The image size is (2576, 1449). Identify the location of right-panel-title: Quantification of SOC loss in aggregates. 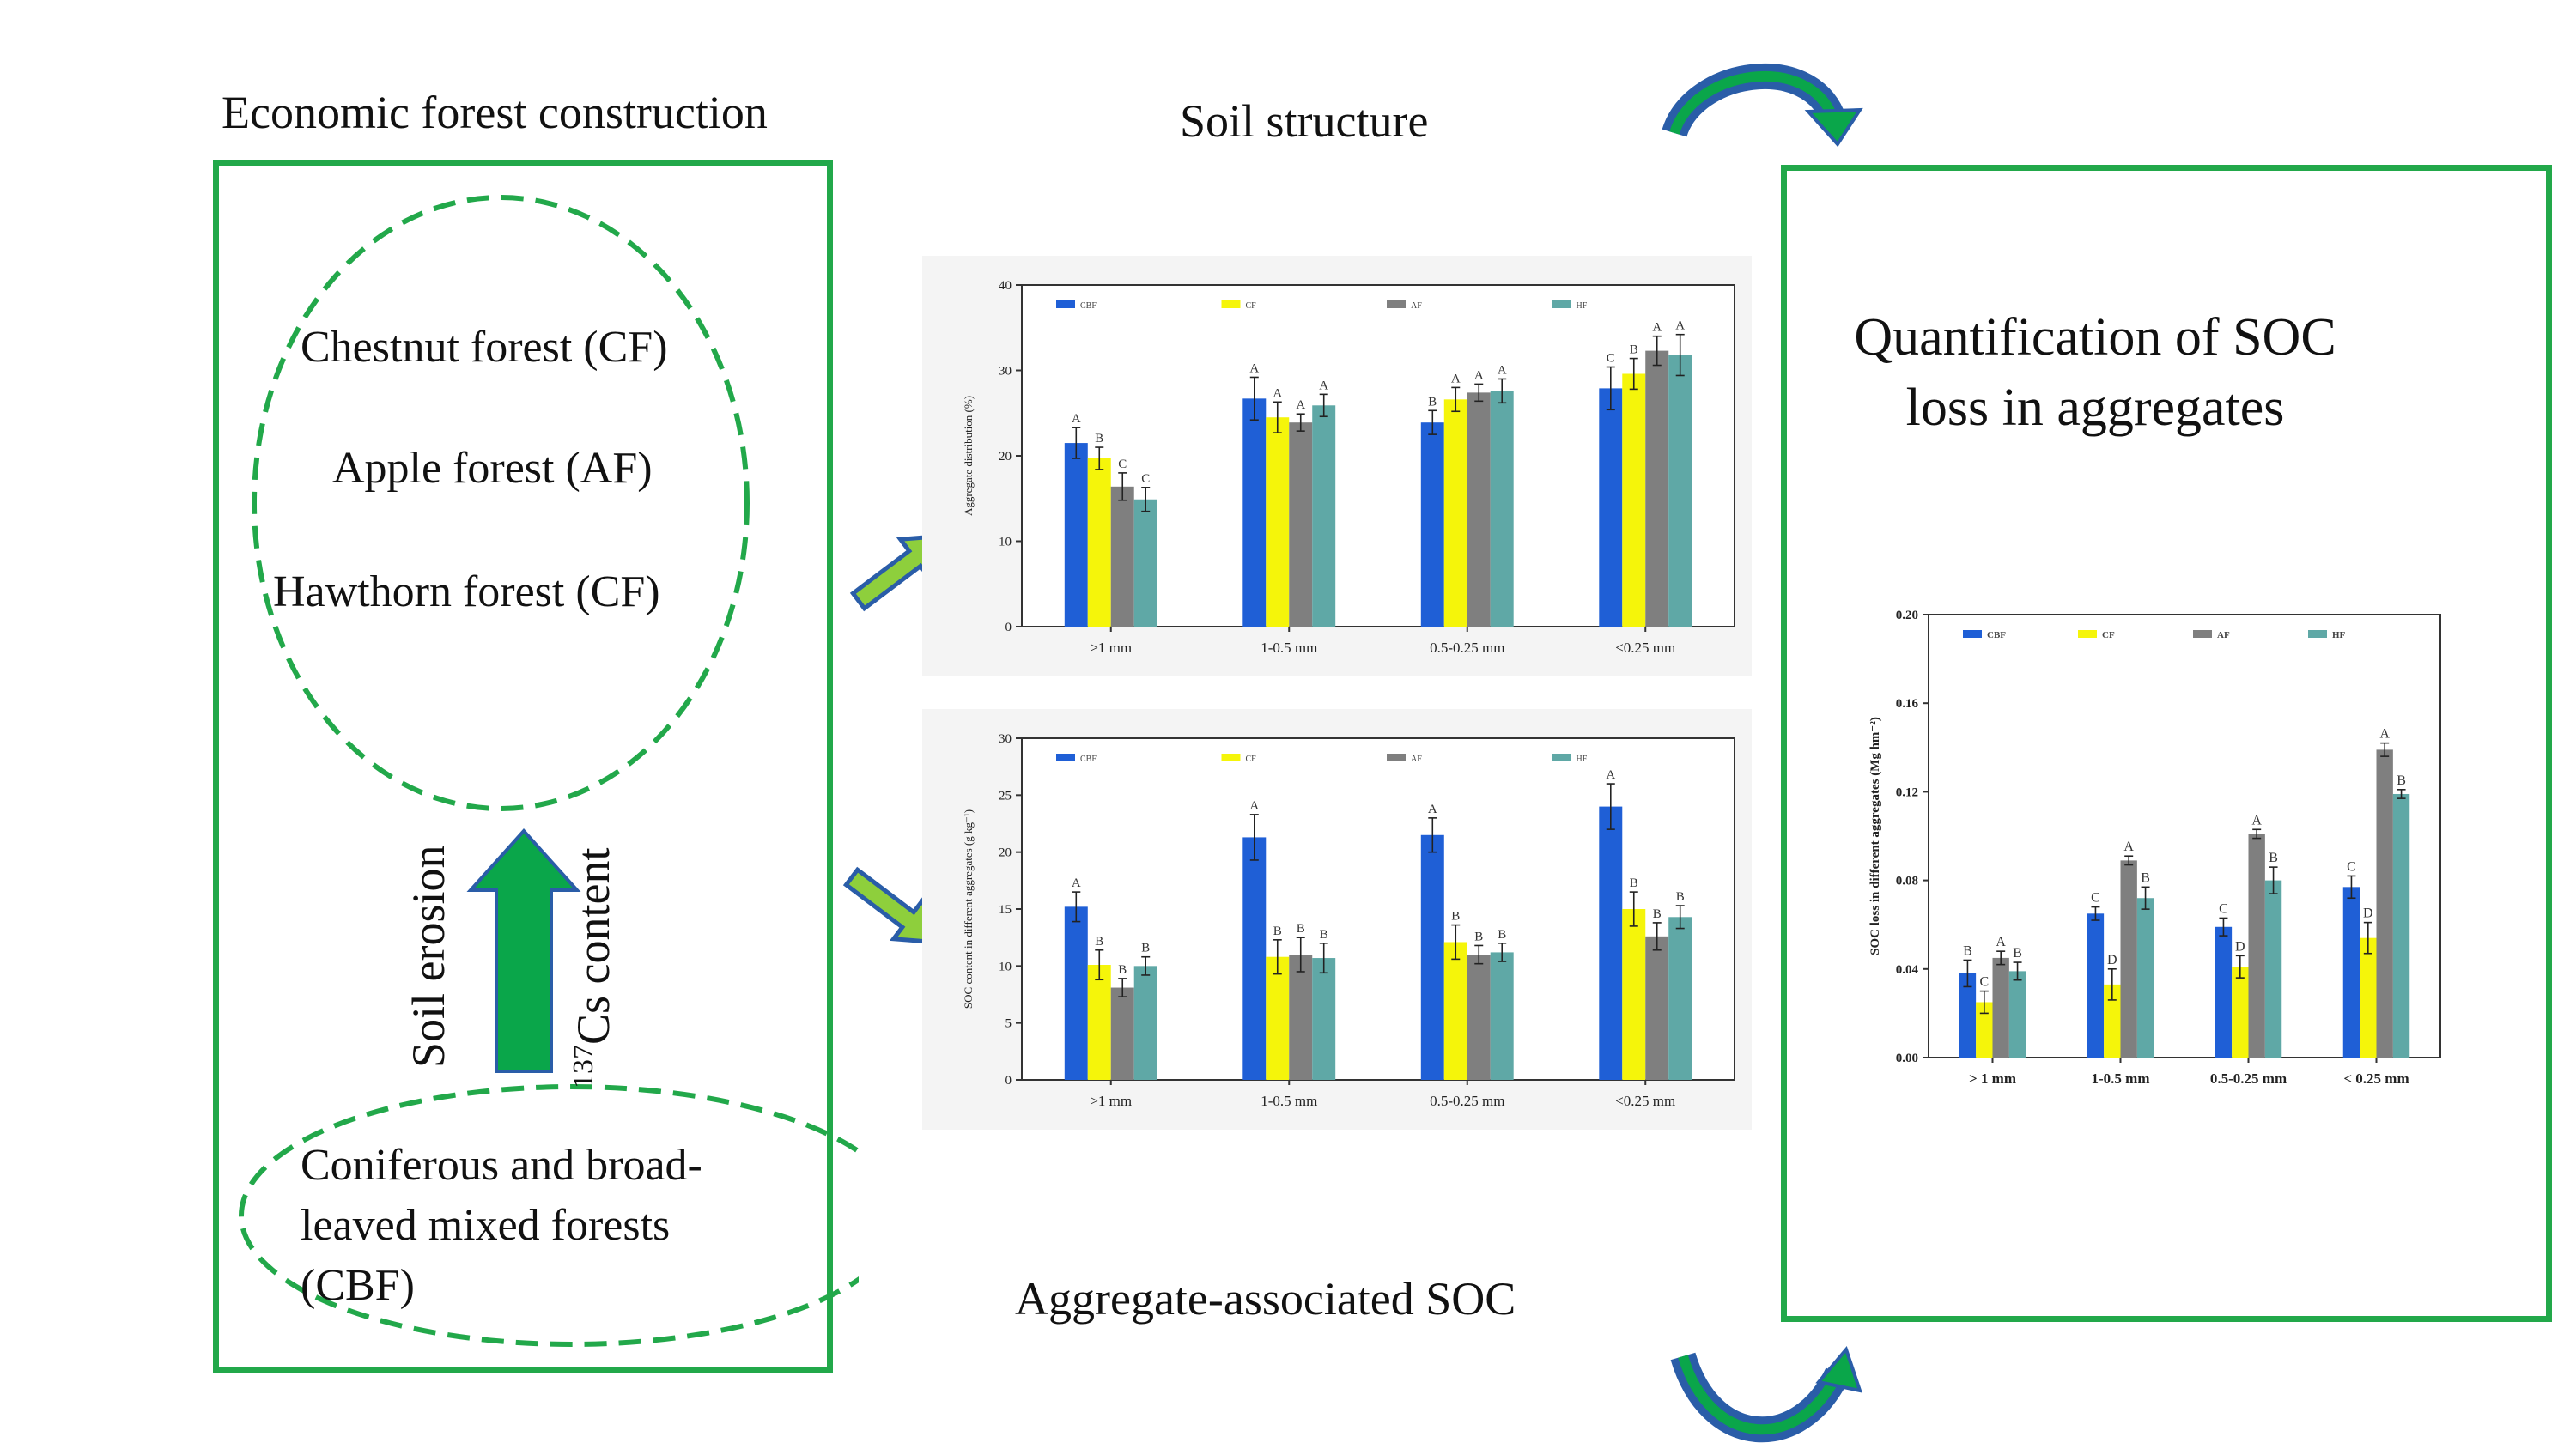
(2095, 372).